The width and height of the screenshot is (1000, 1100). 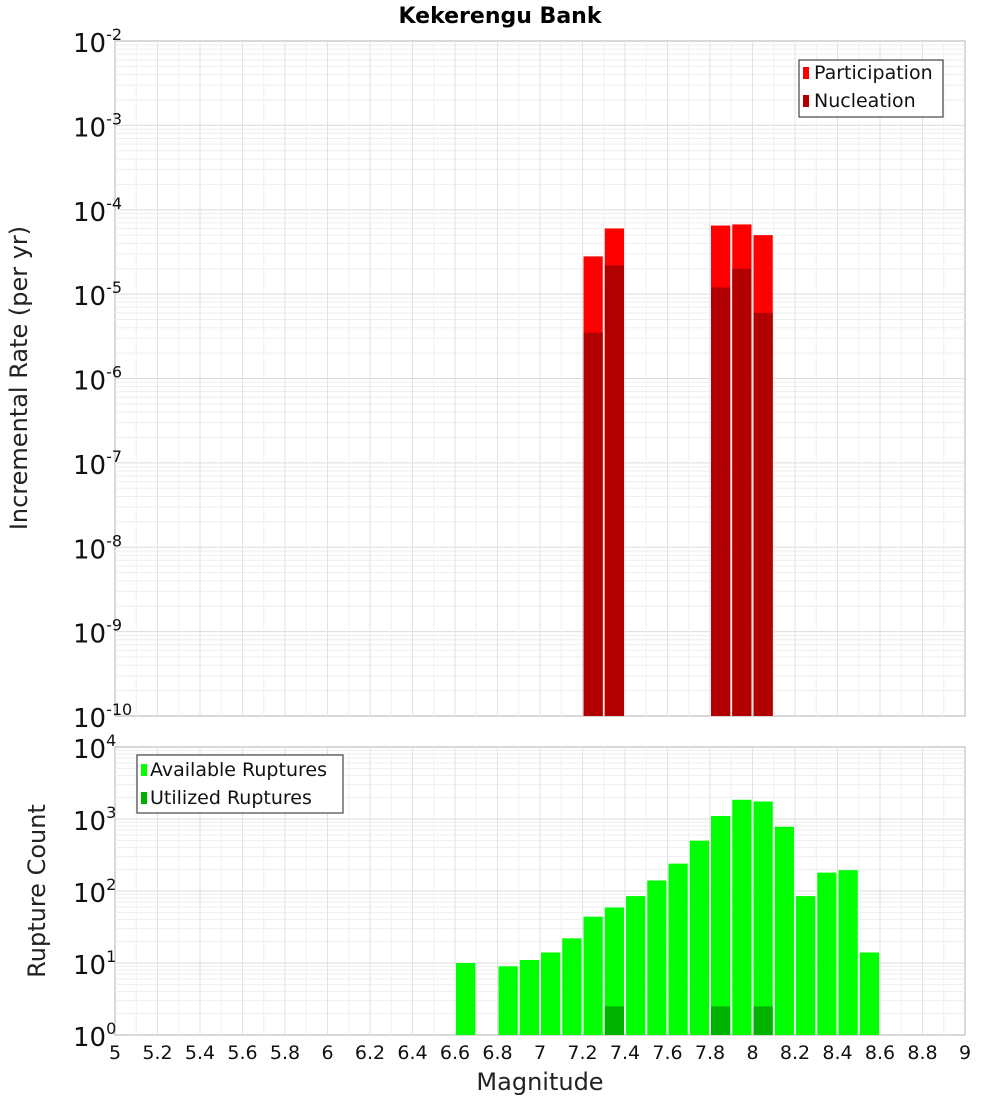 What do you see at coordinates (625, 1053) in the screenshot?
I see `x-tick-label: 7.4` at bounding box center [625, 1053].